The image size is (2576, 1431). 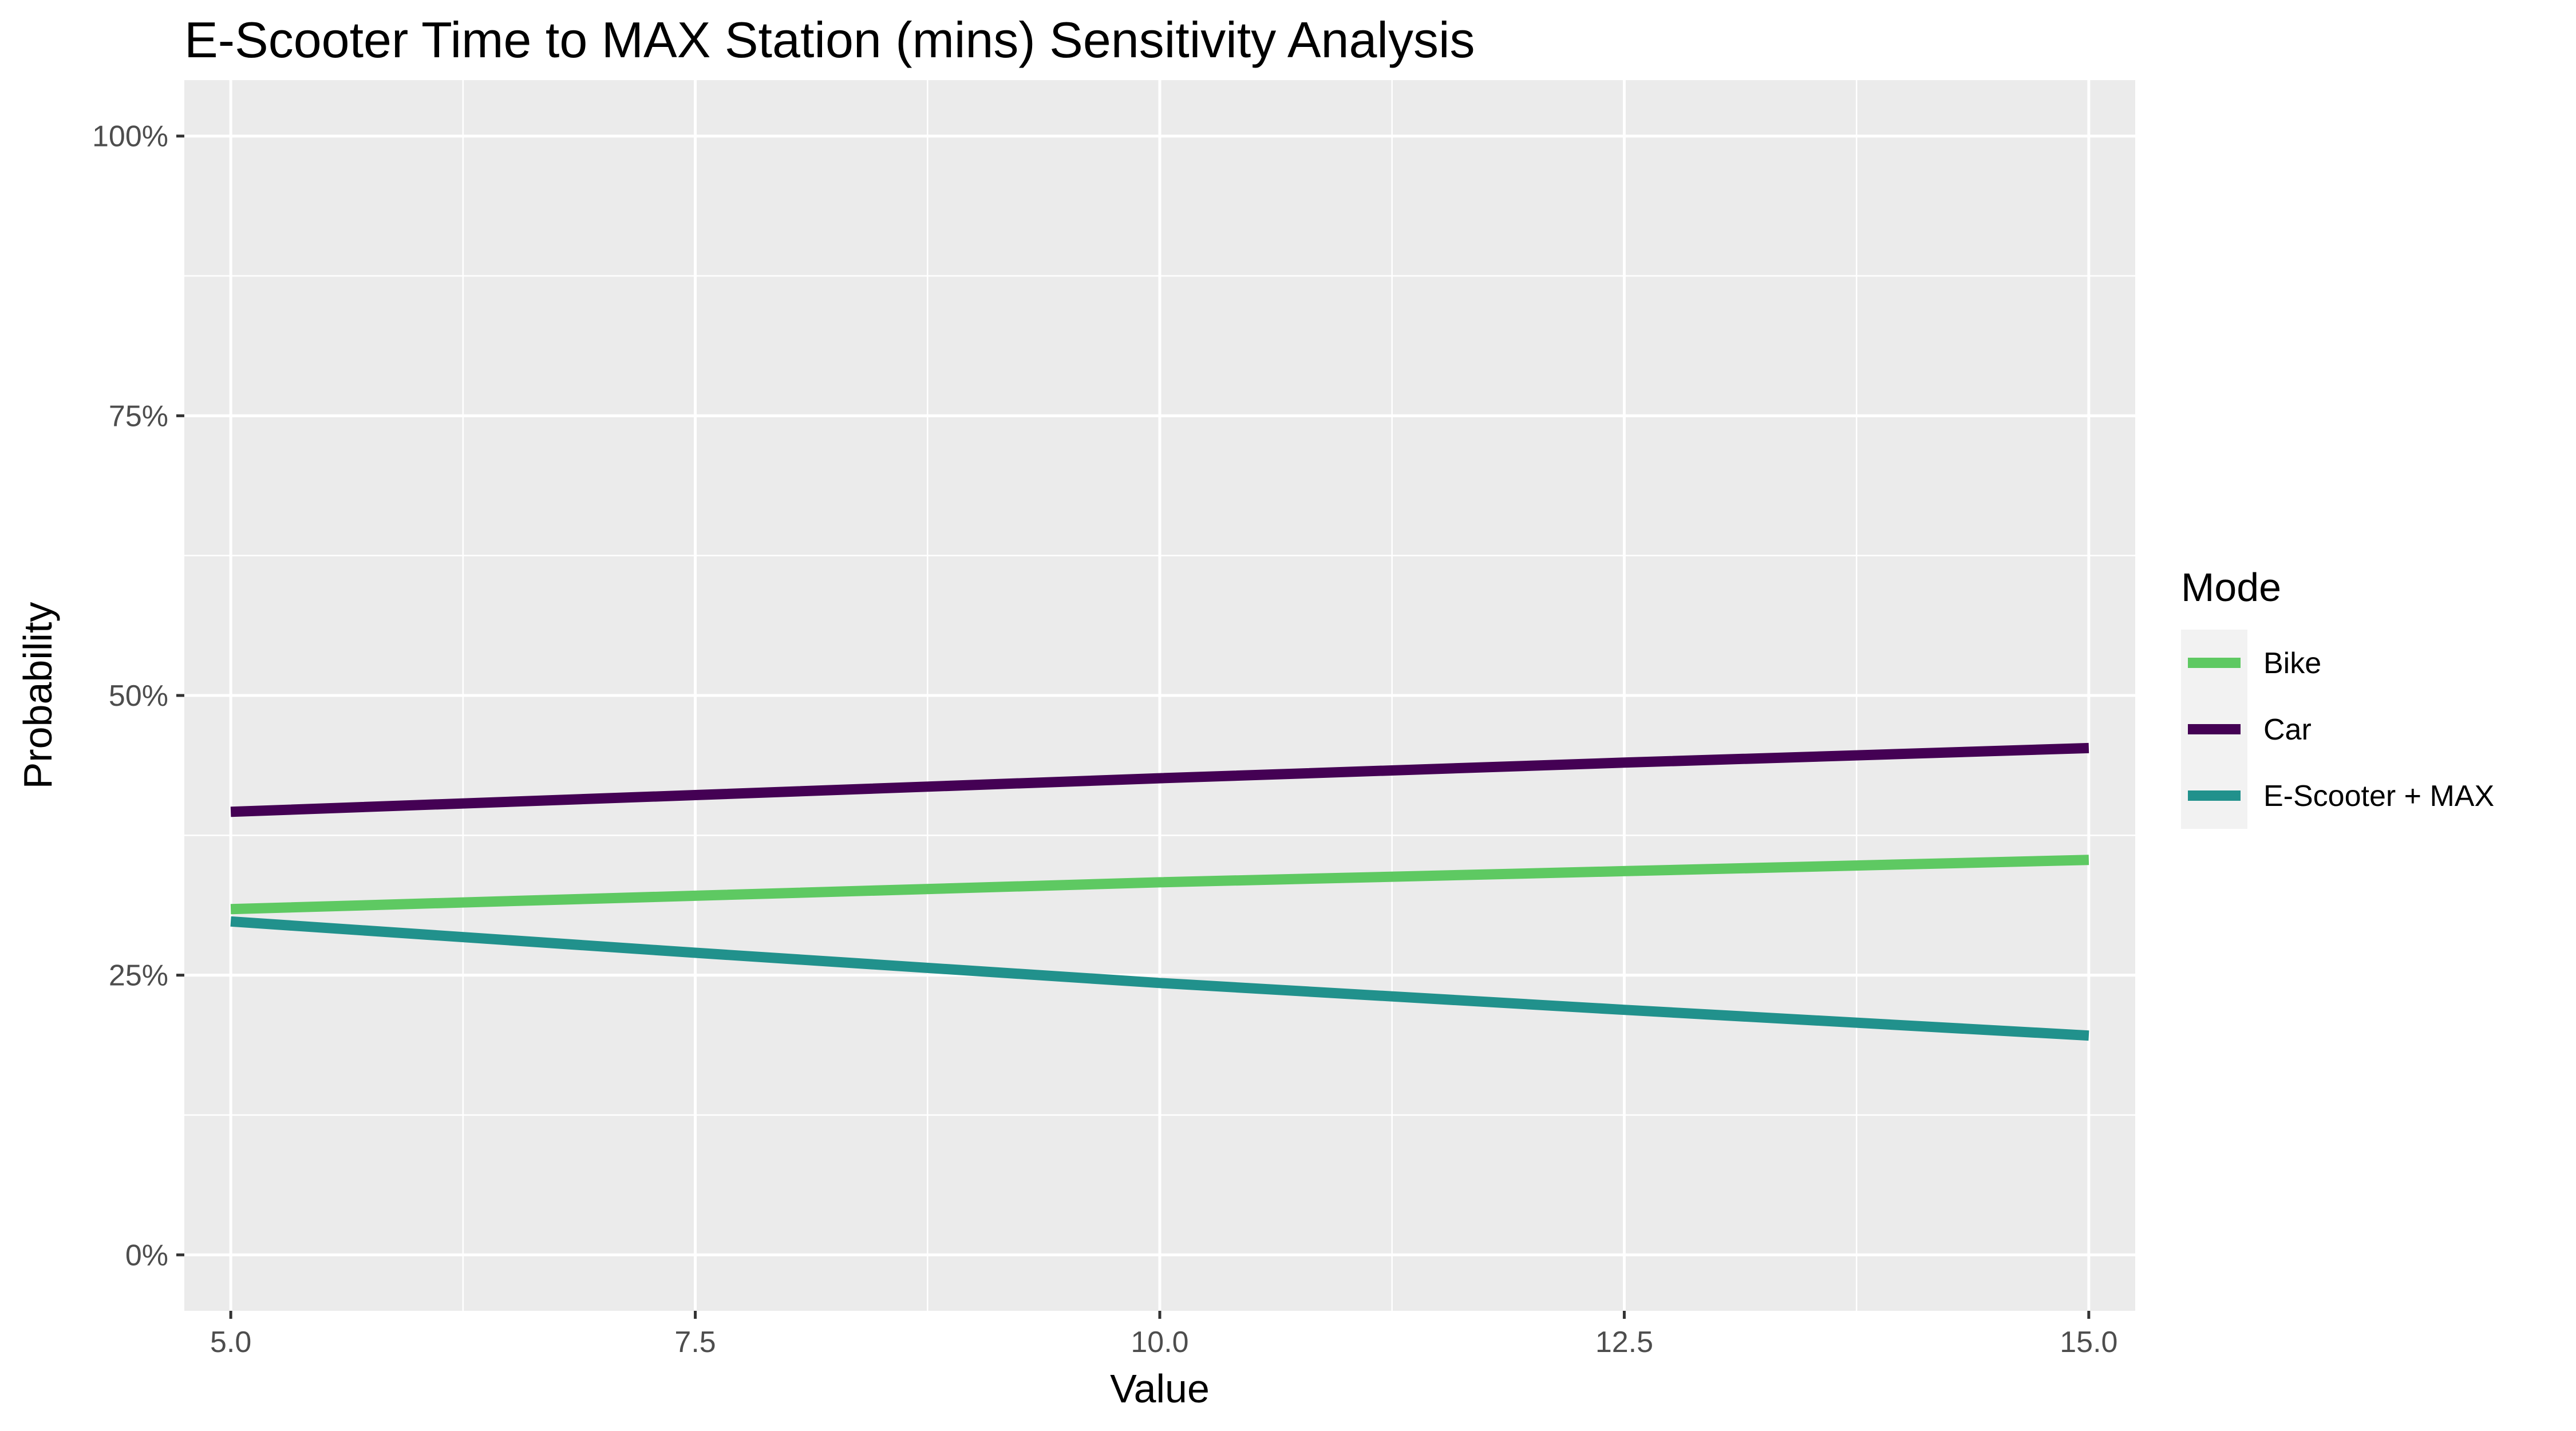 What do you see at coordinates (138, 976) in the screenshot?
I see `y-tick-label: 25%` at bounding box center [138, 976].